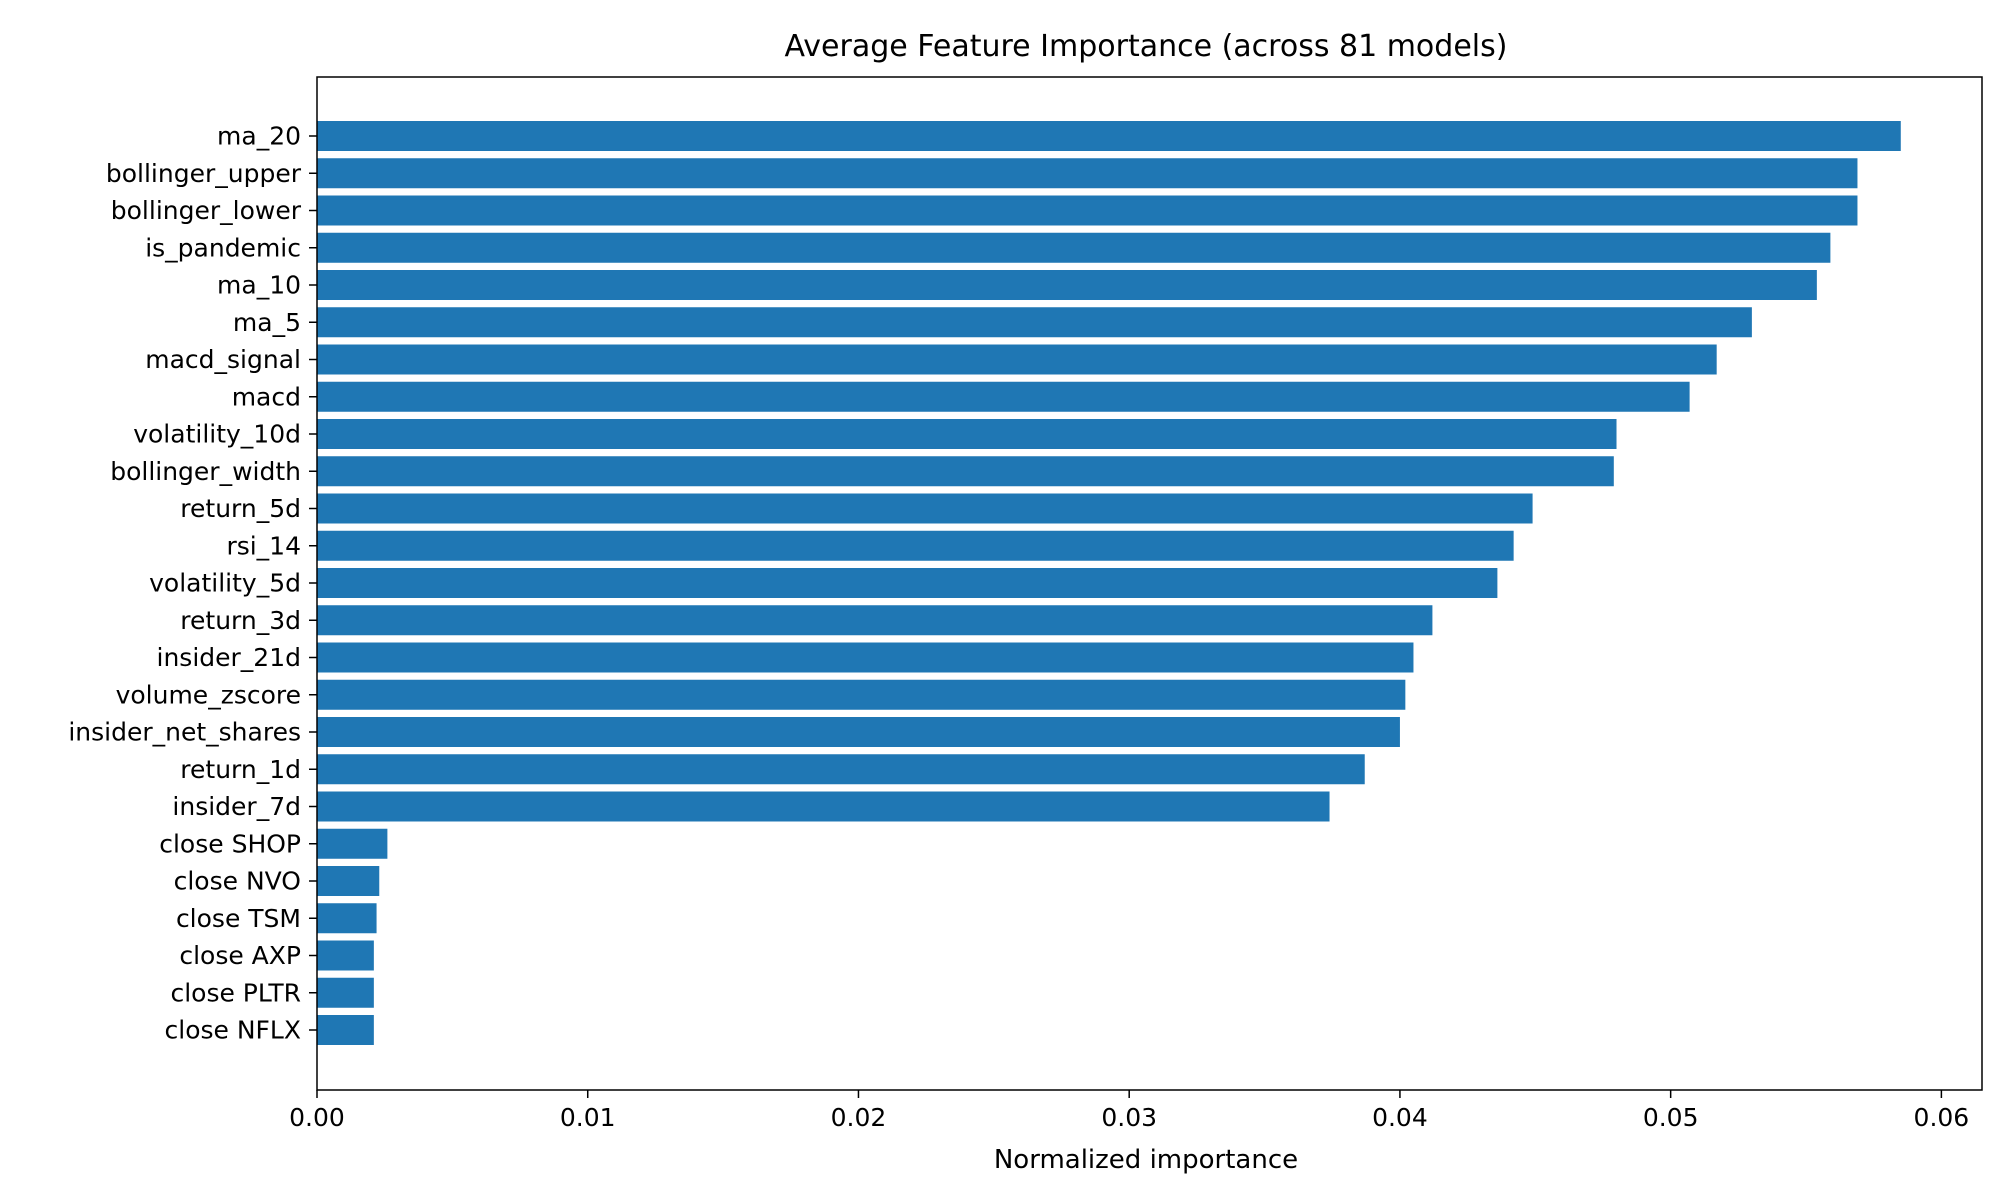  I want to click on bar-is_pandemic, so click(1074, 247).